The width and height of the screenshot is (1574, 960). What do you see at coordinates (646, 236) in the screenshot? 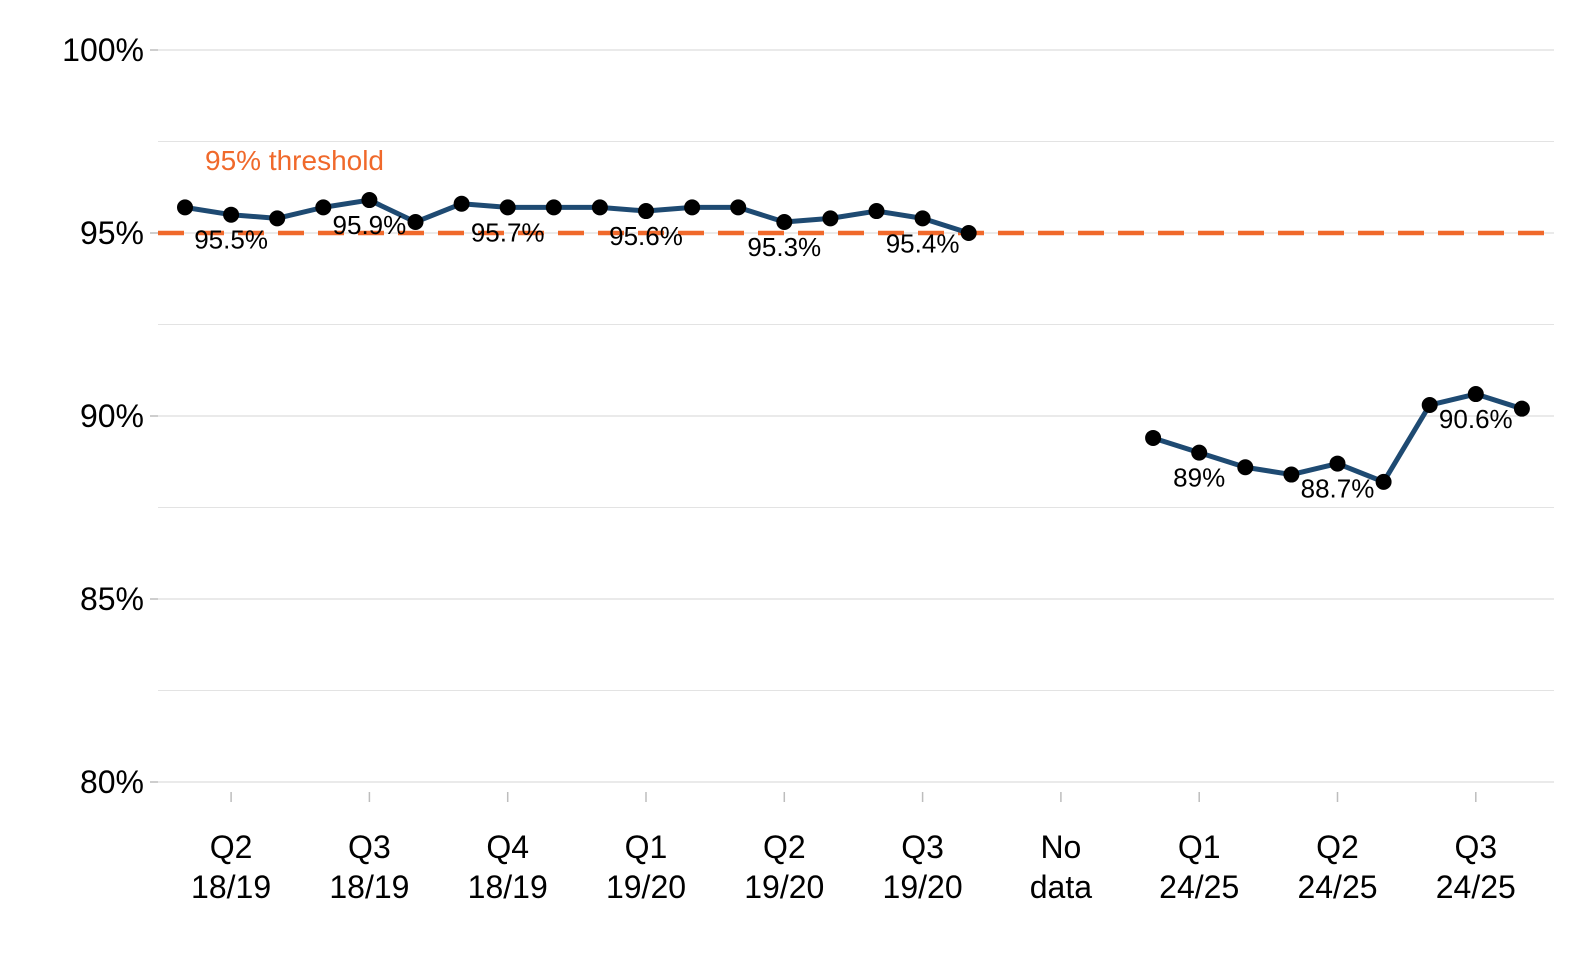
I see `data-label: 95.6%` at bounding box center [646, 236].